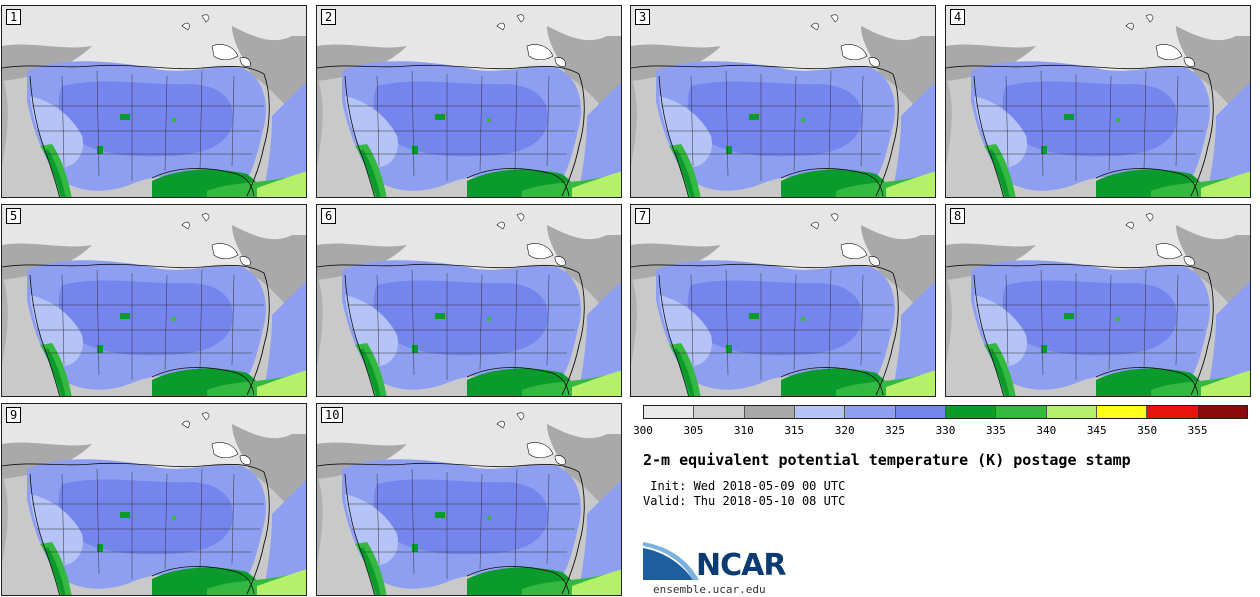  What do you see at coordinates (1147, 430) in the screenshot?
I see `colorbar-tick-label: 350` at bounding box center [1147, 430].